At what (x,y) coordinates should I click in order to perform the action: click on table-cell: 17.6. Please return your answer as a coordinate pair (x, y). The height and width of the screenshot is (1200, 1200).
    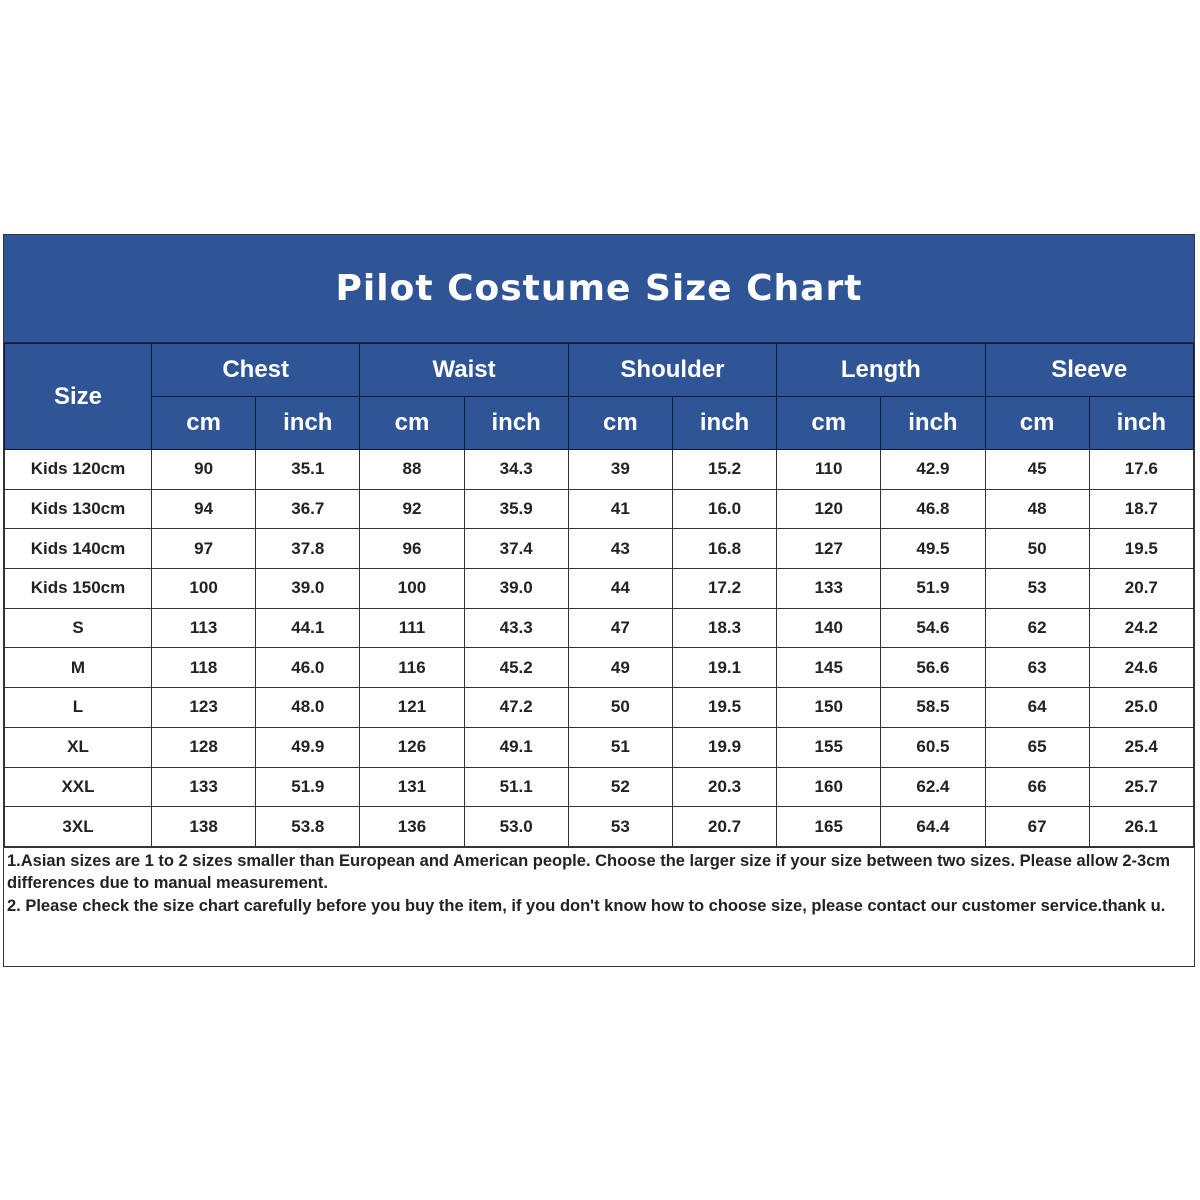
    Looking at the image, I should click on (1141, 469).